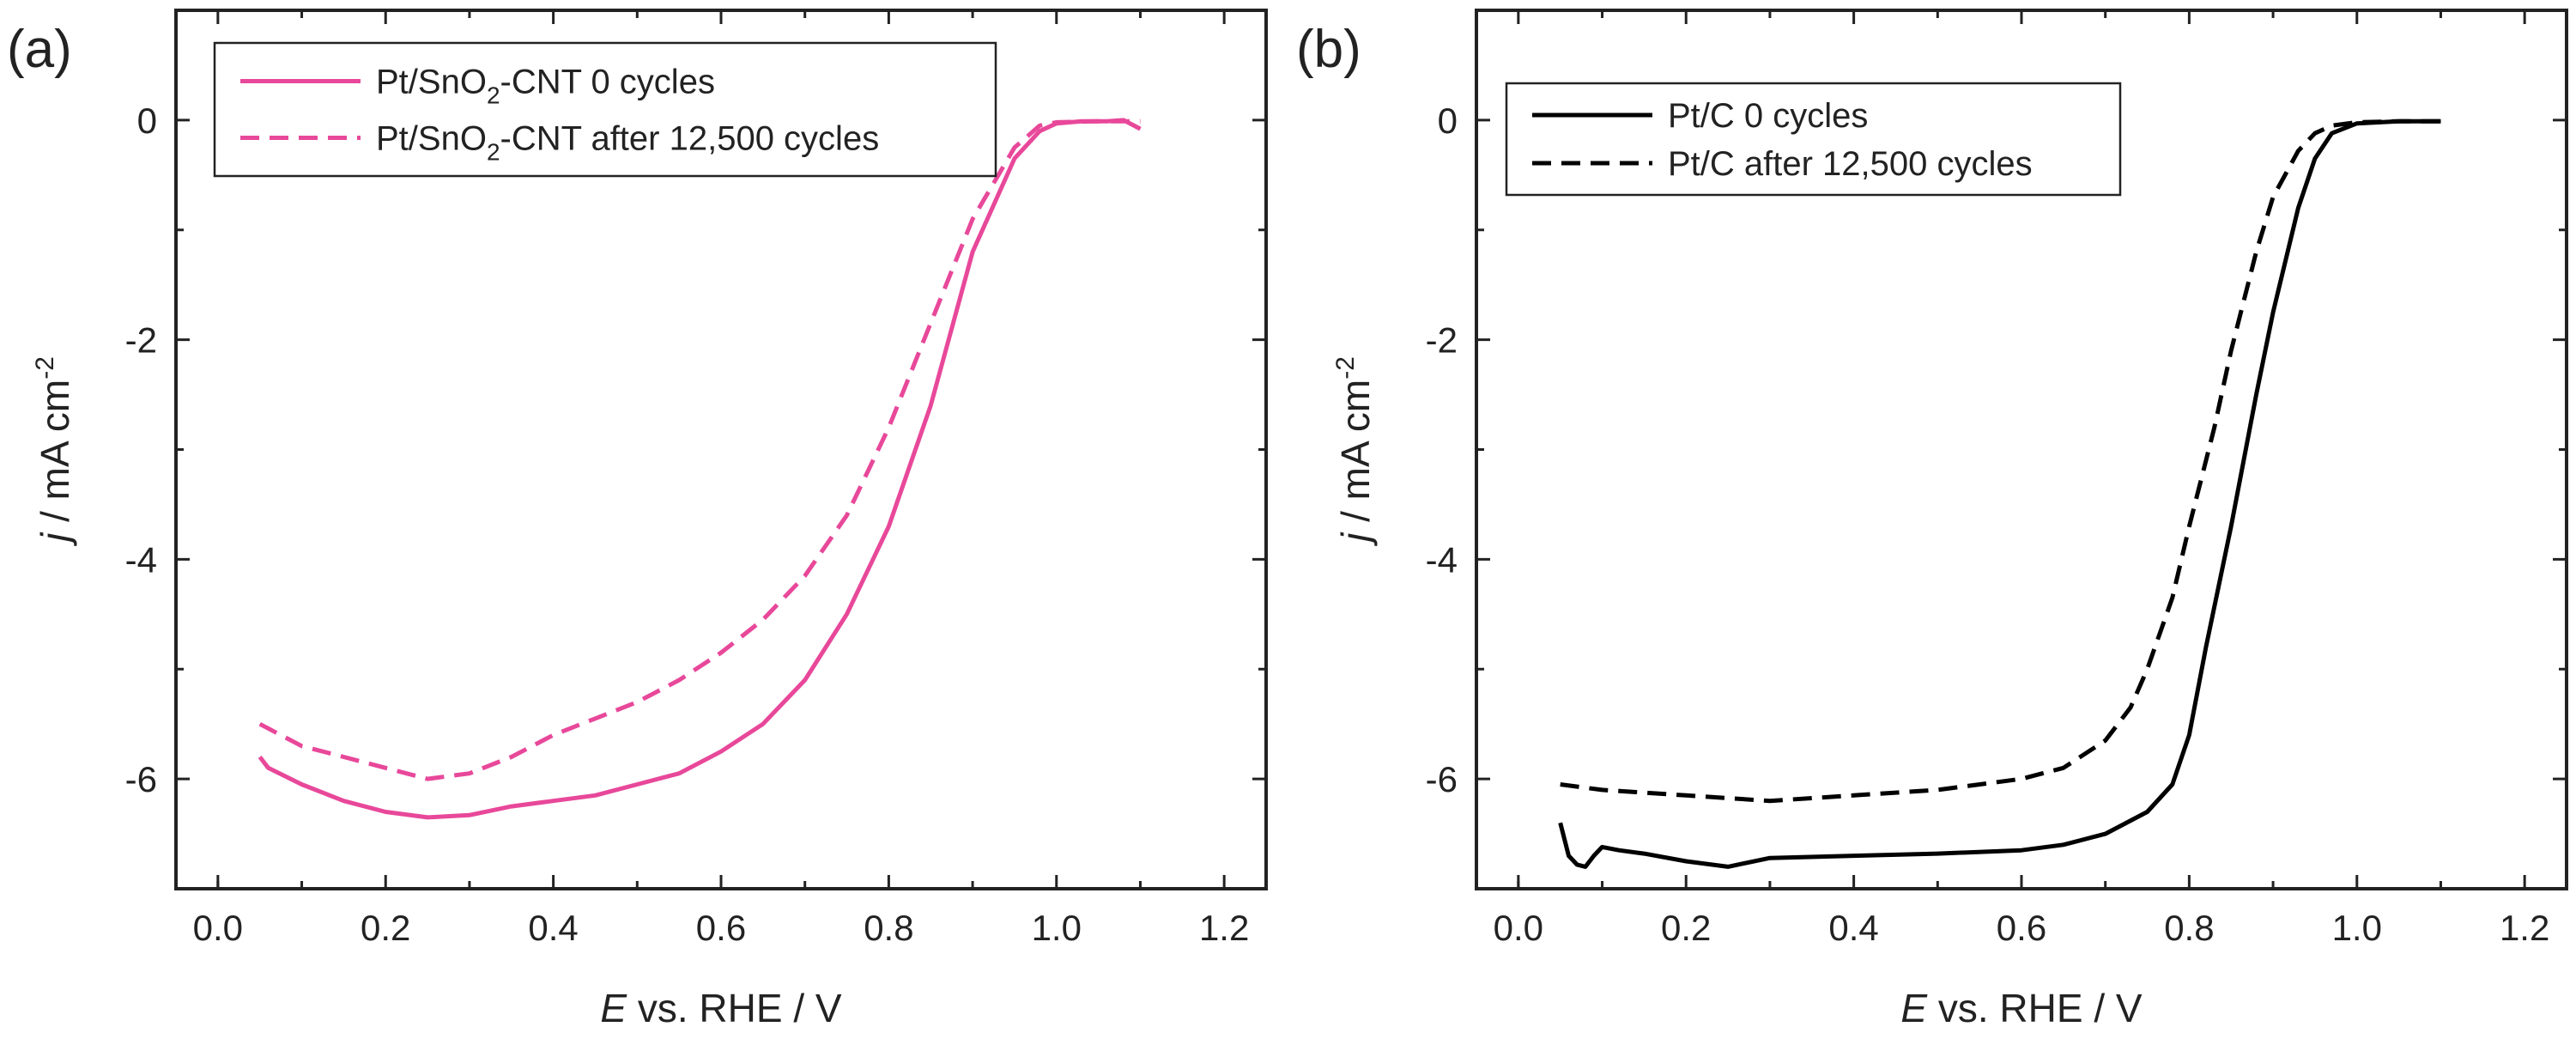  What do you see at coordinates (1328, 49) in the screenshot?
I see `panel-b-label: (b)` at bounding box center [1328, 49].